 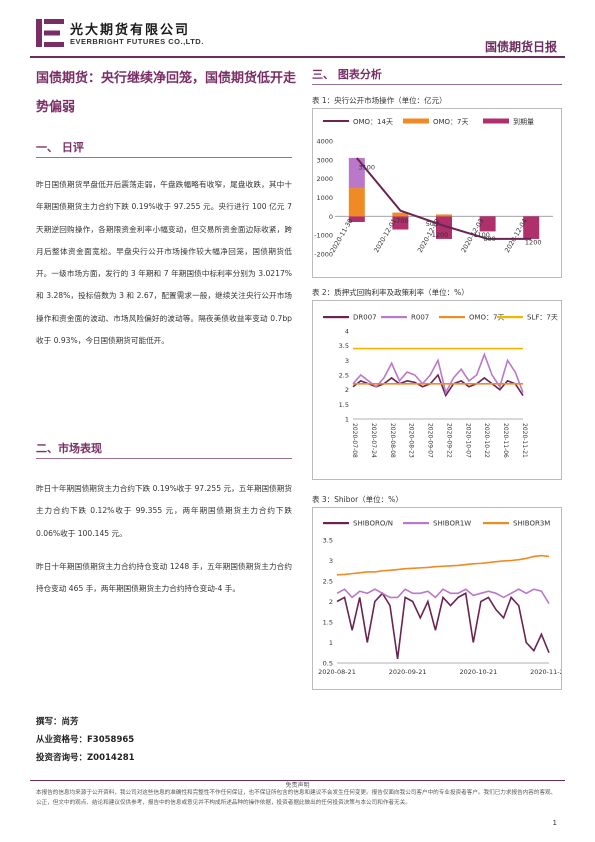 I want to click on legend-label: SLF：7天, so click(x=542, y=318).